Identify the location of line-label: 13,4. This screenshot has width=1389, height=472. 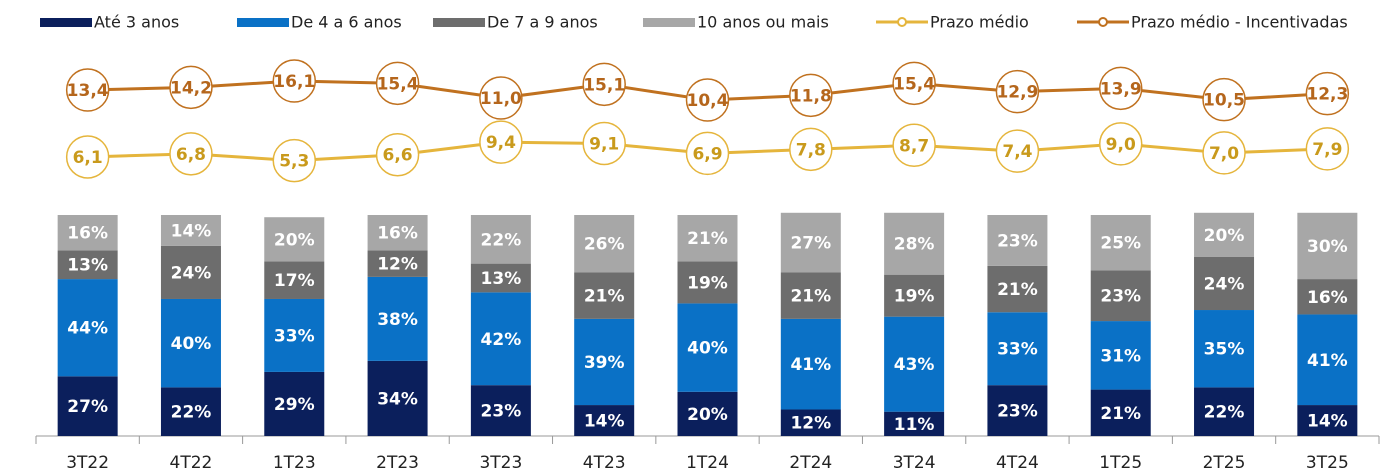
(88, 91).